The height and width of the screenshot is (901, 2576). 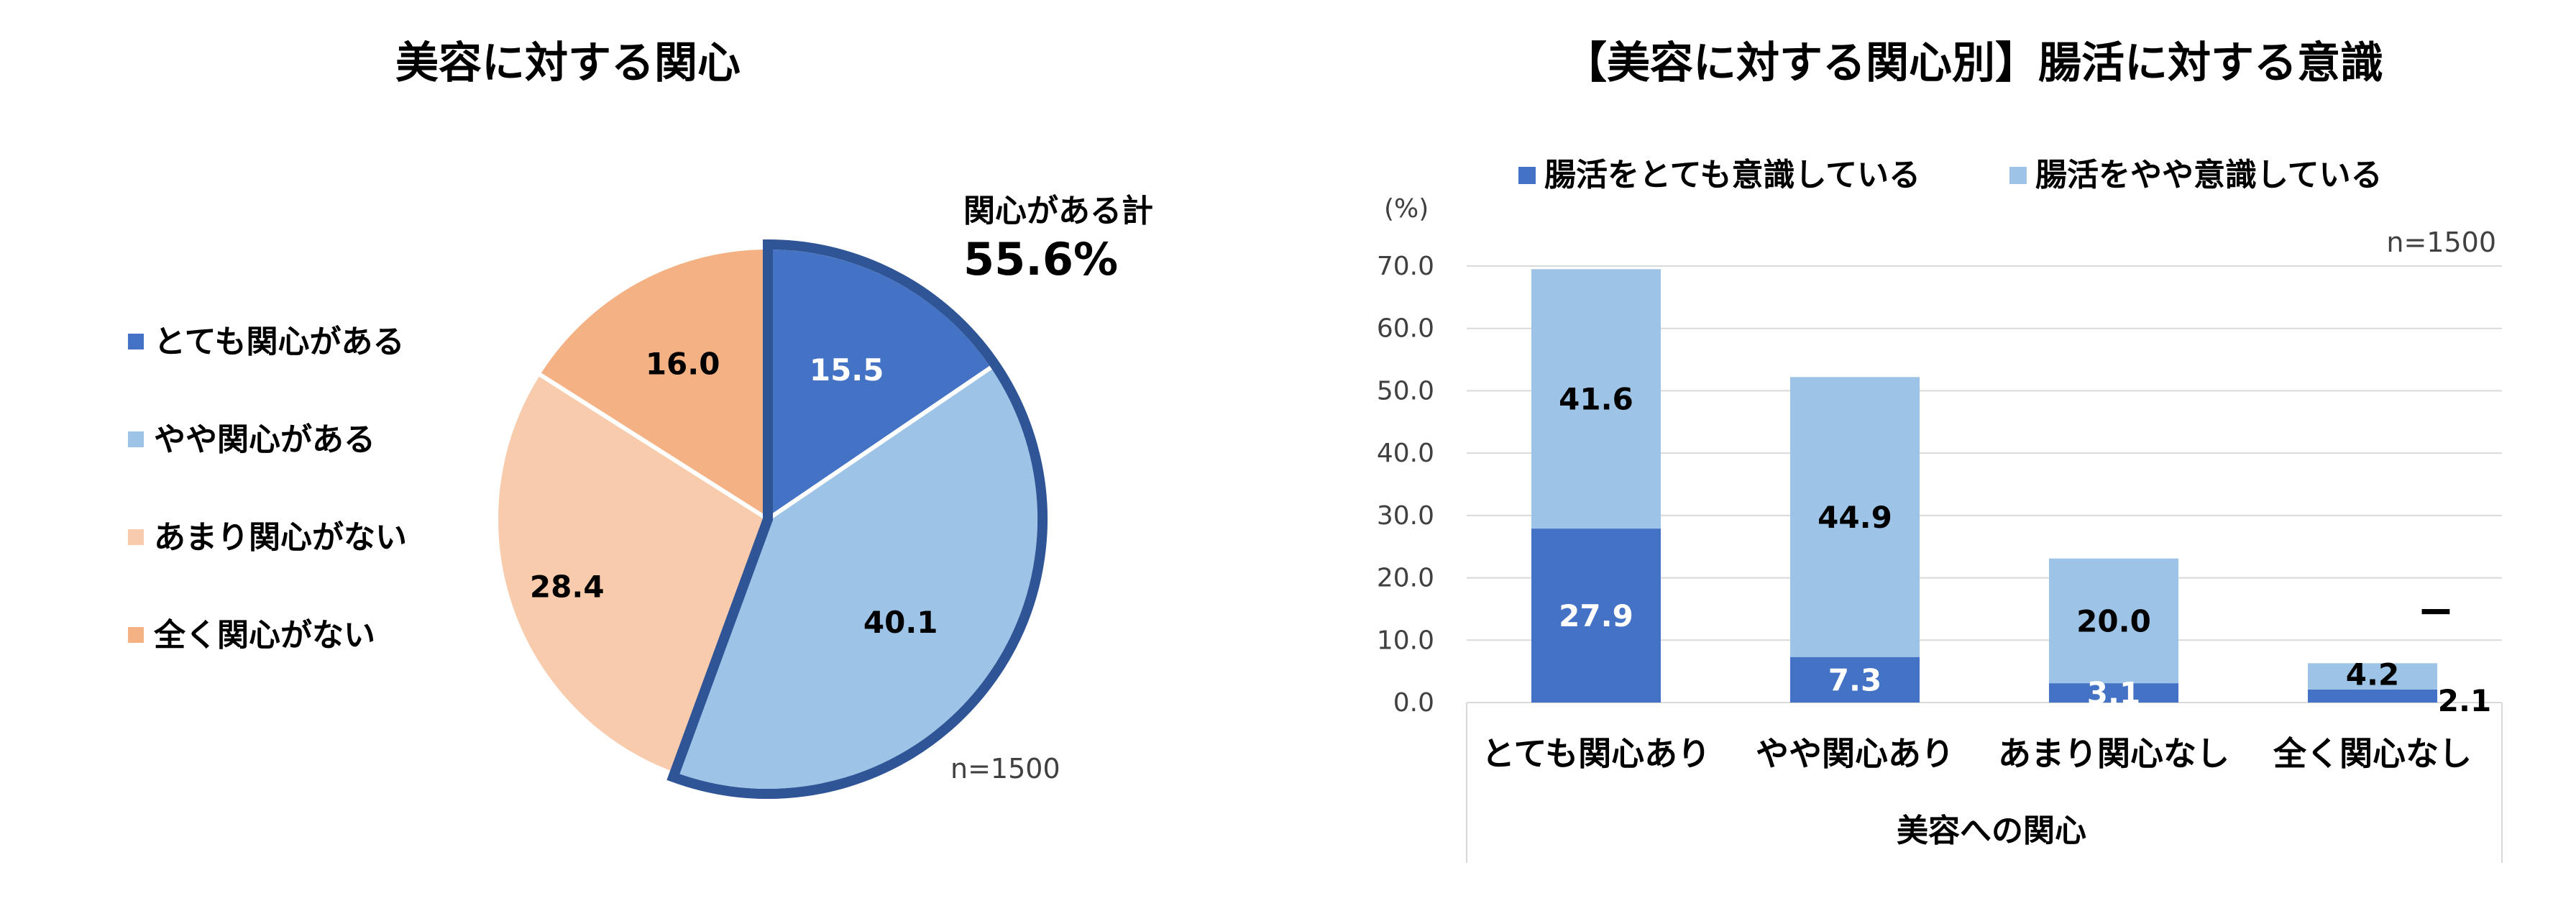 I want to click on y-tick-label: 30.0, so click(x=1405, y=516).